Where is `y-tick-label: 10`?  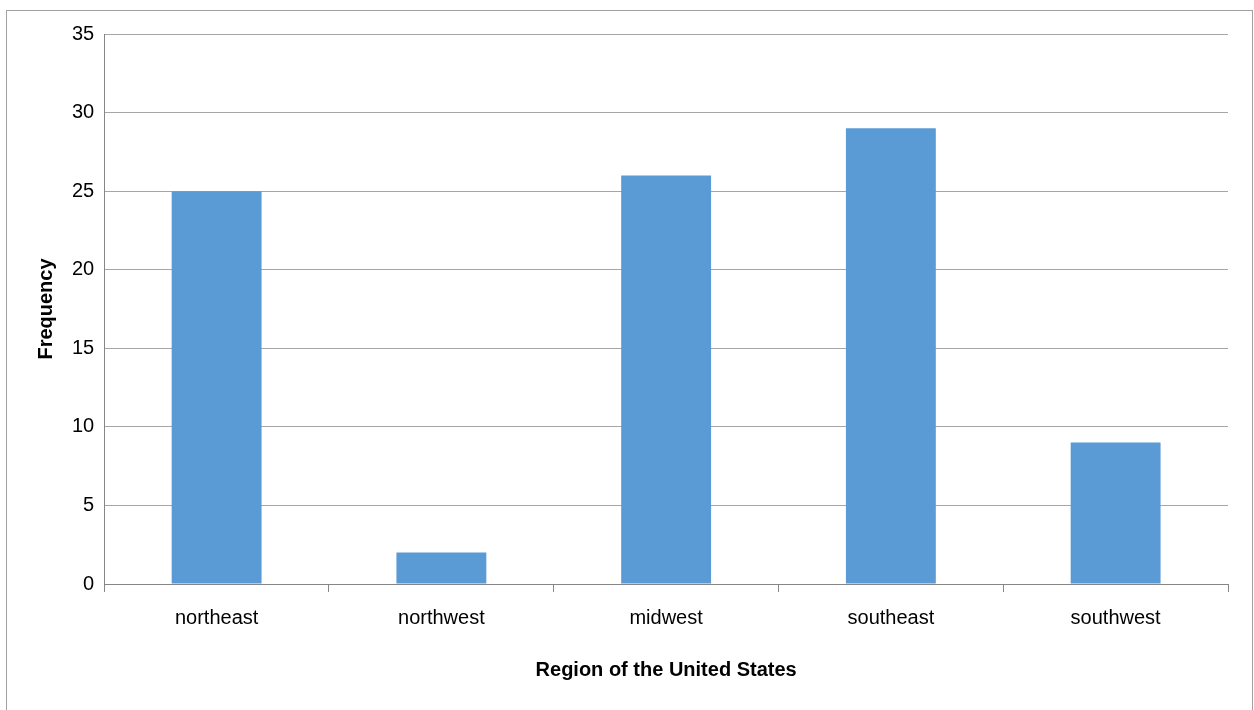 y-tick-label: 10 is located at coordinates (83, 425).